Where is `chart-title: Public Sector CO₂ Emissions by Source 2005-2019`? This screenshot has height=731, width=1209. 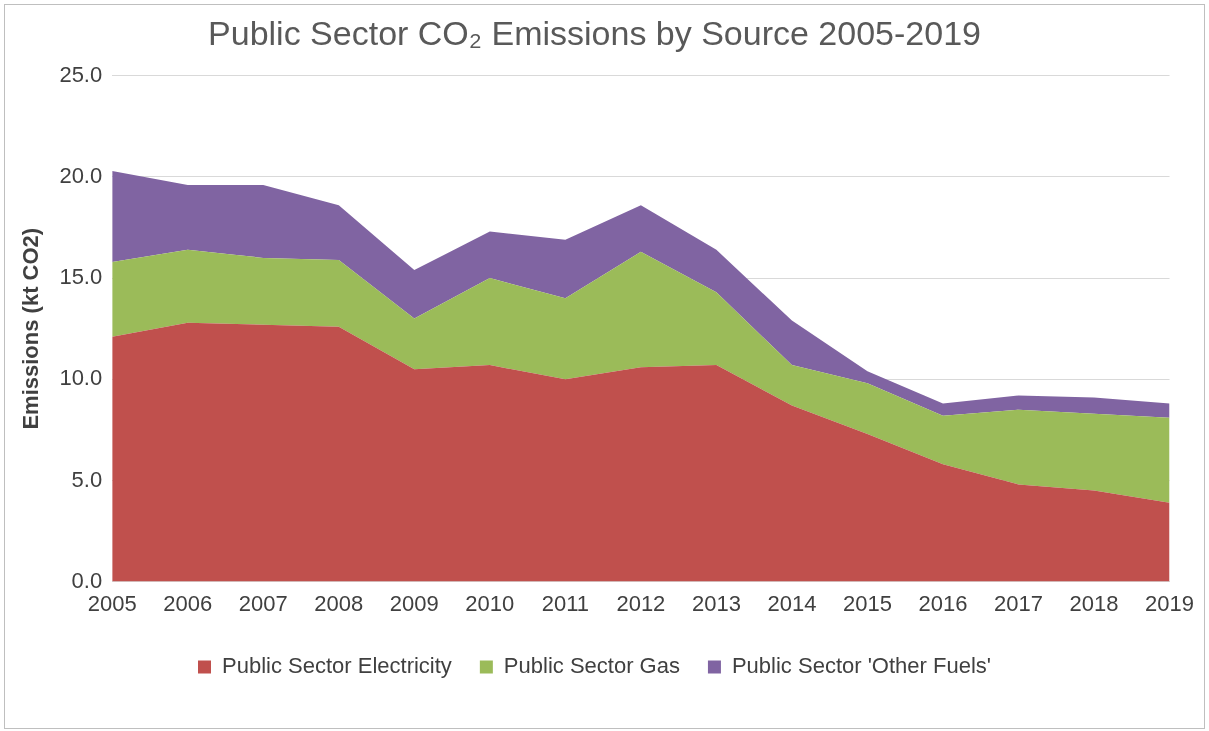 chart-title: Public Sector CO₂ Emissions by Source 2005-2019 is located at coordinates (594, 32).